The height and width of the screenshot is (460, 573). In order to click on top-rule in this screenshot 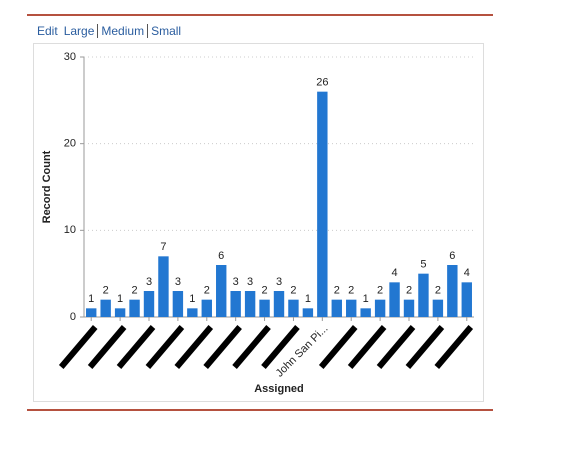, I will do `click(260, 15)`.